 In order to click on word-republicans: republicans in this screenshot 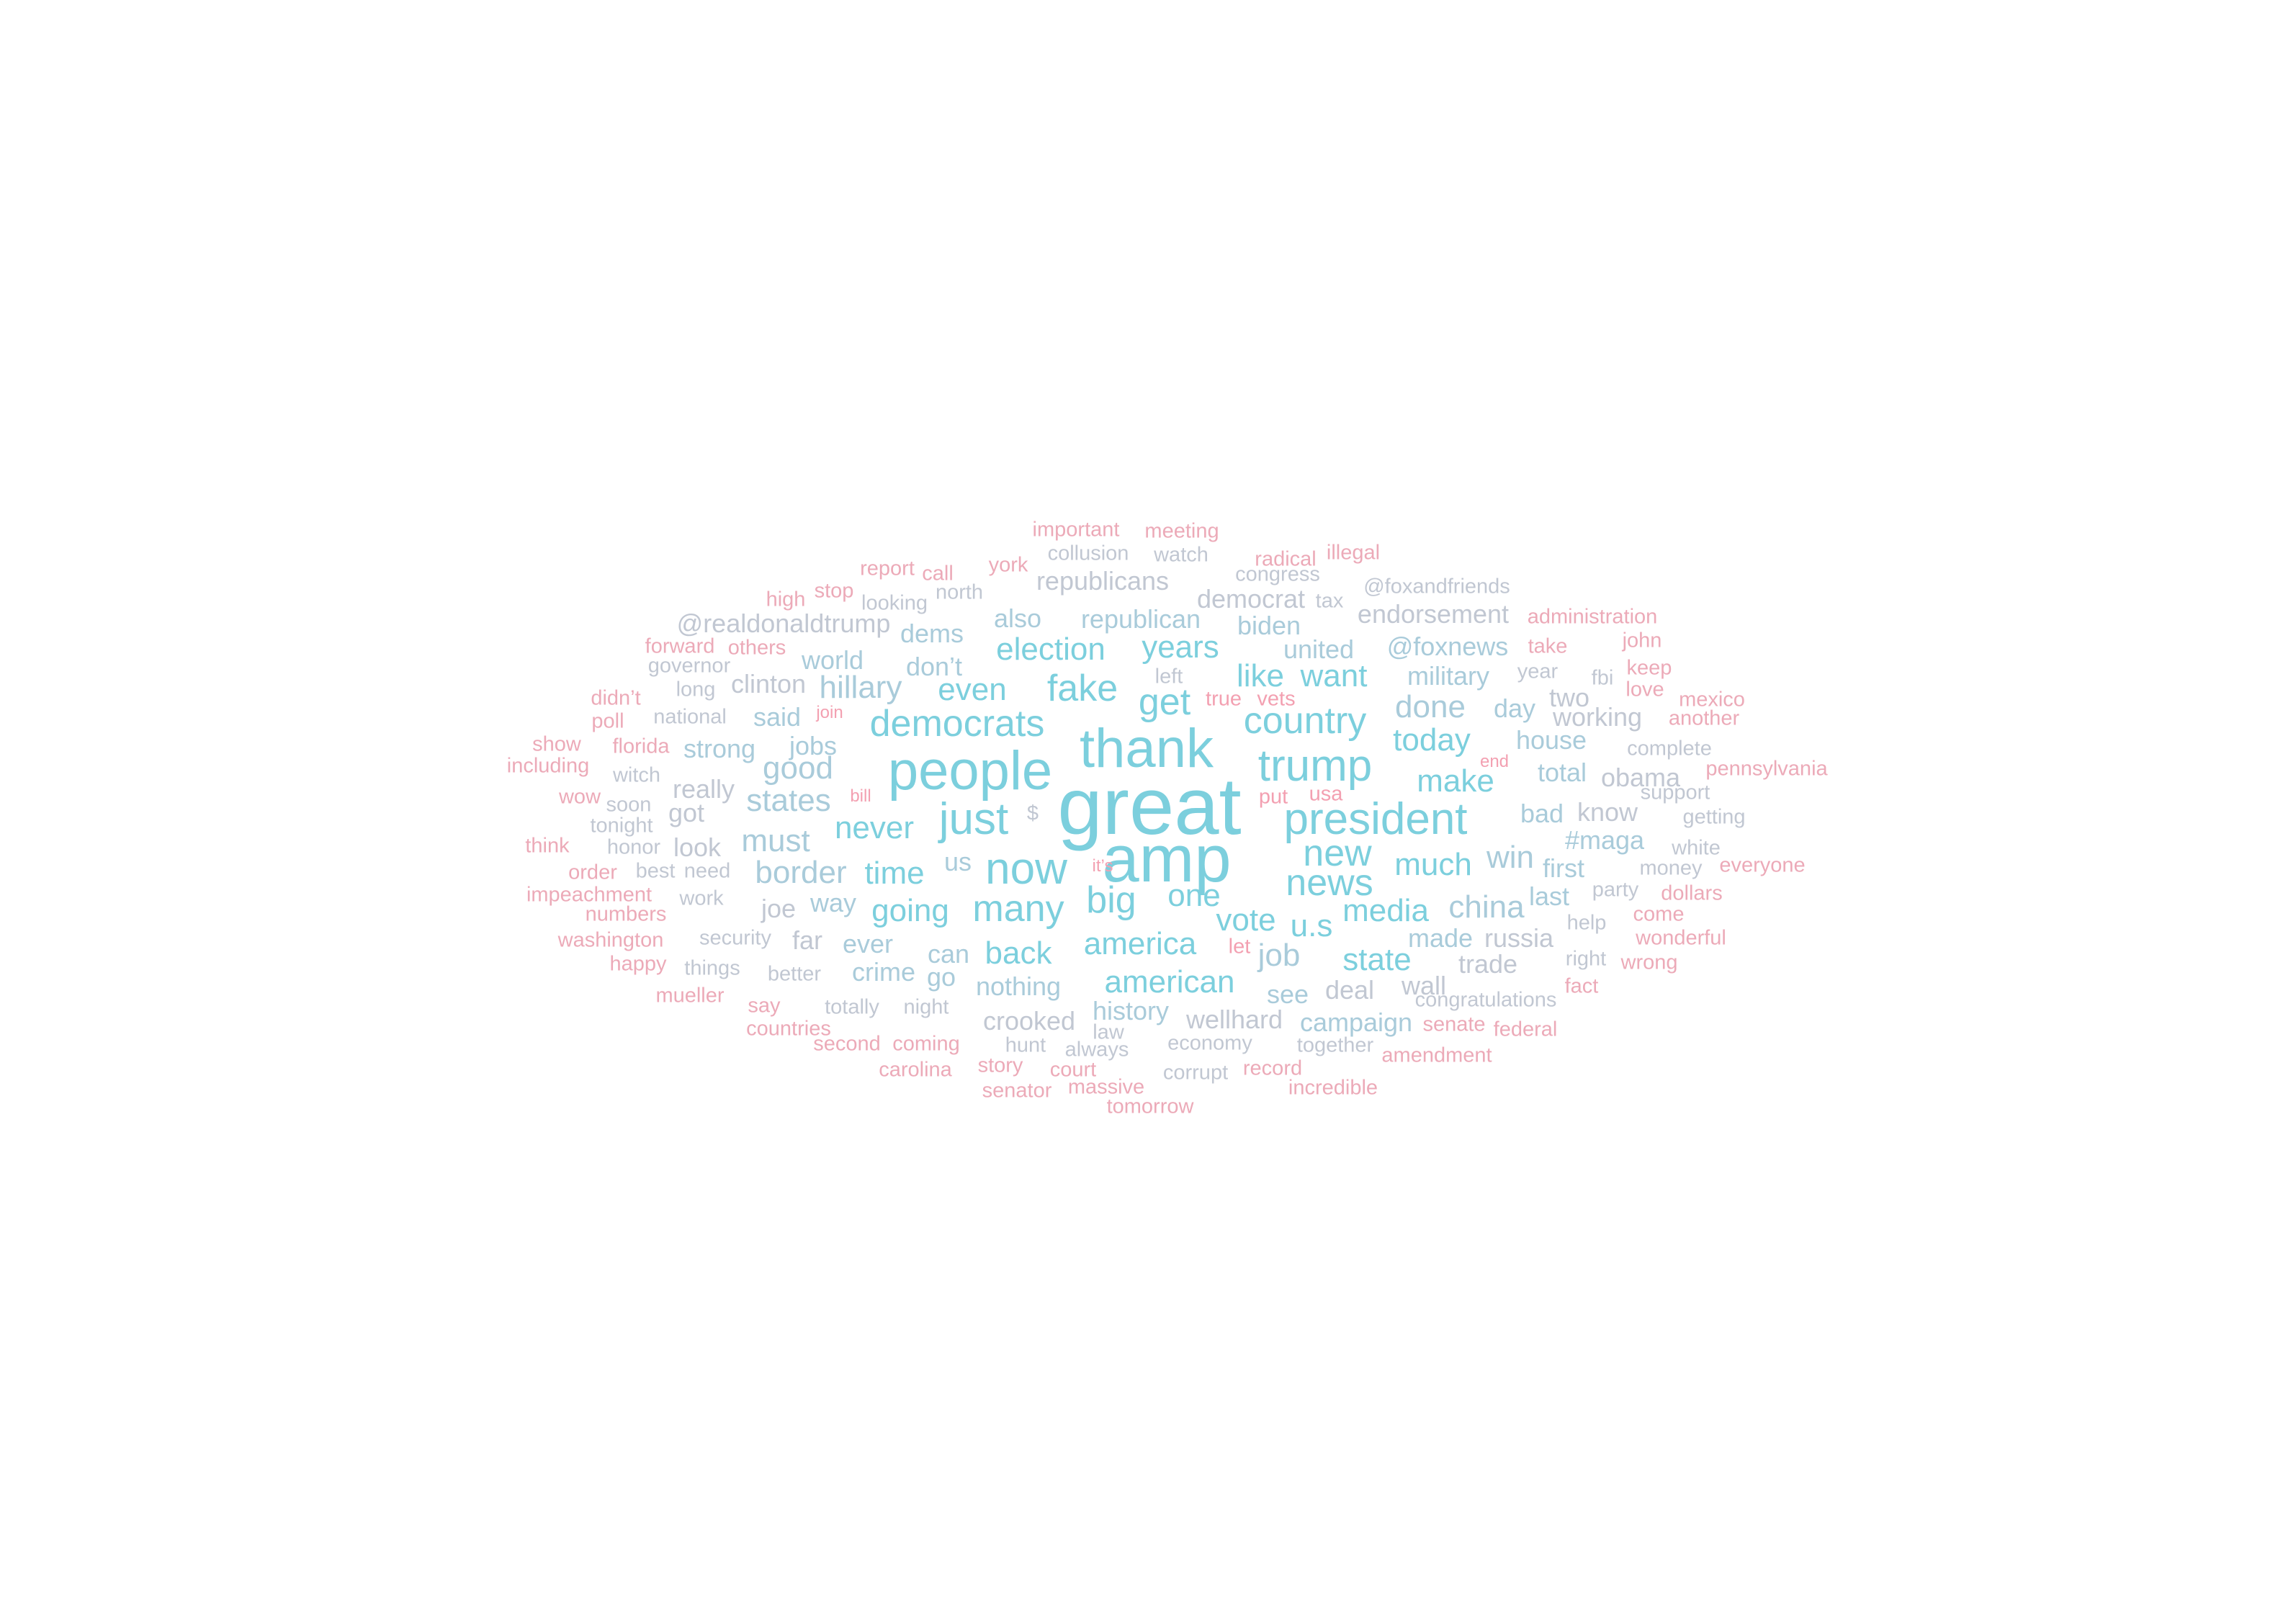, I will do `click(1103, 581)`.